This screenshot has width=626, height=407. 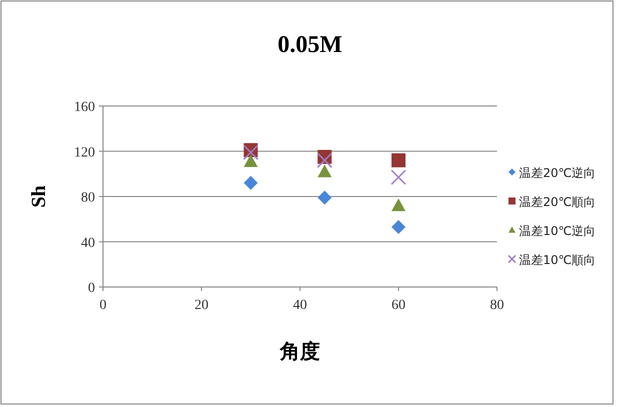 What do you see at coordinates (300, 305) in the screenshot?
I see `x-tick-label: 40` at bounding box center [300, 305].